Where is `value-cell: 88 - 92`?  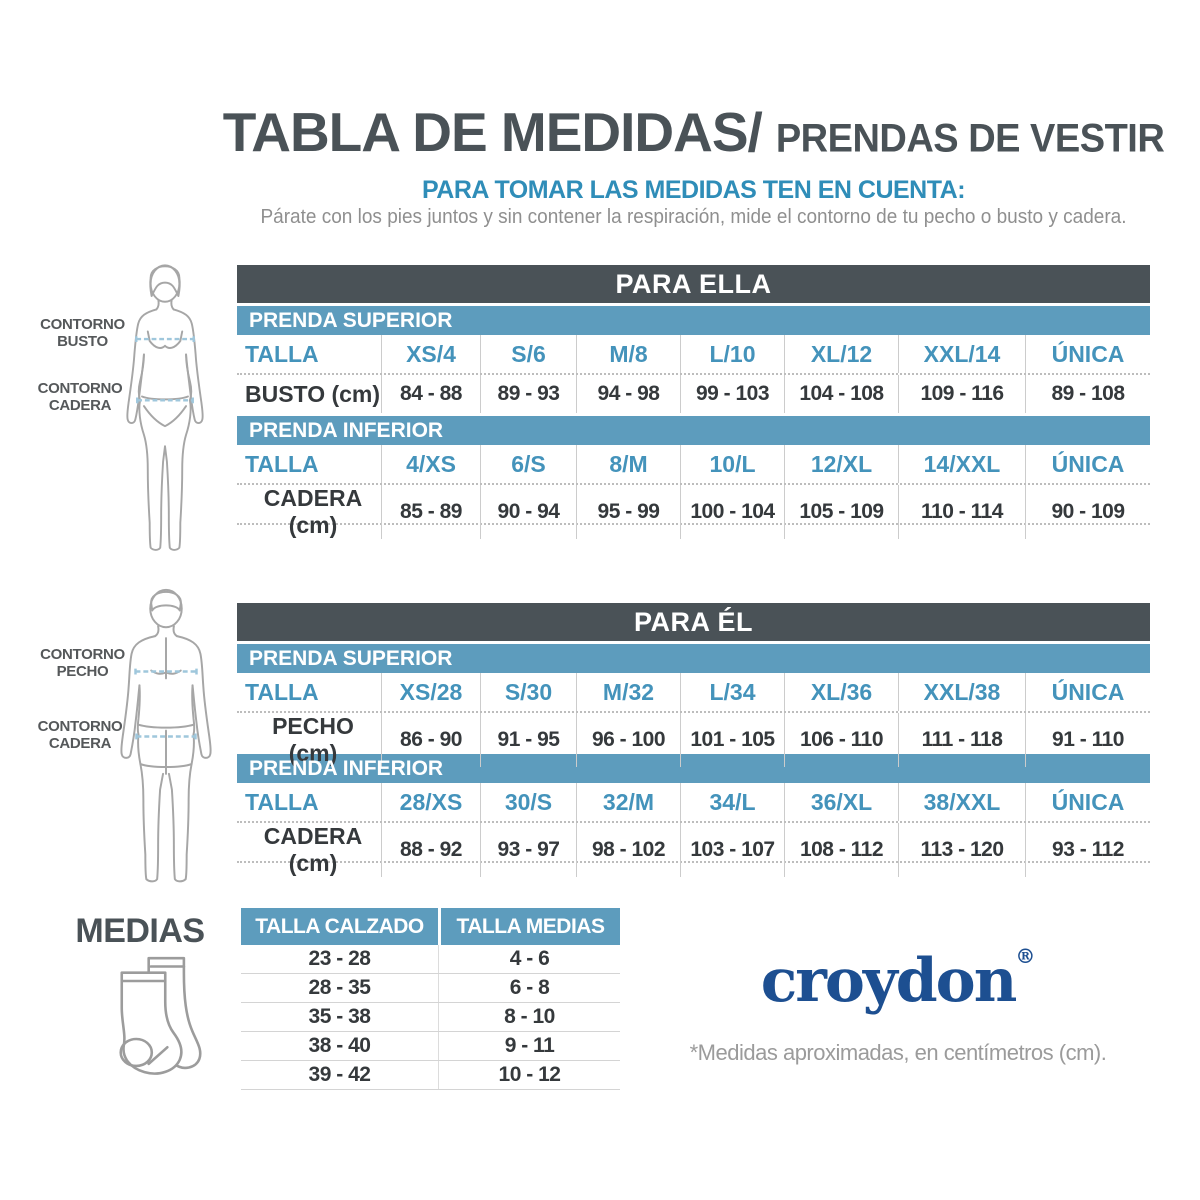 value-cell: 88 - 92 is located at coordinates (430, 850).